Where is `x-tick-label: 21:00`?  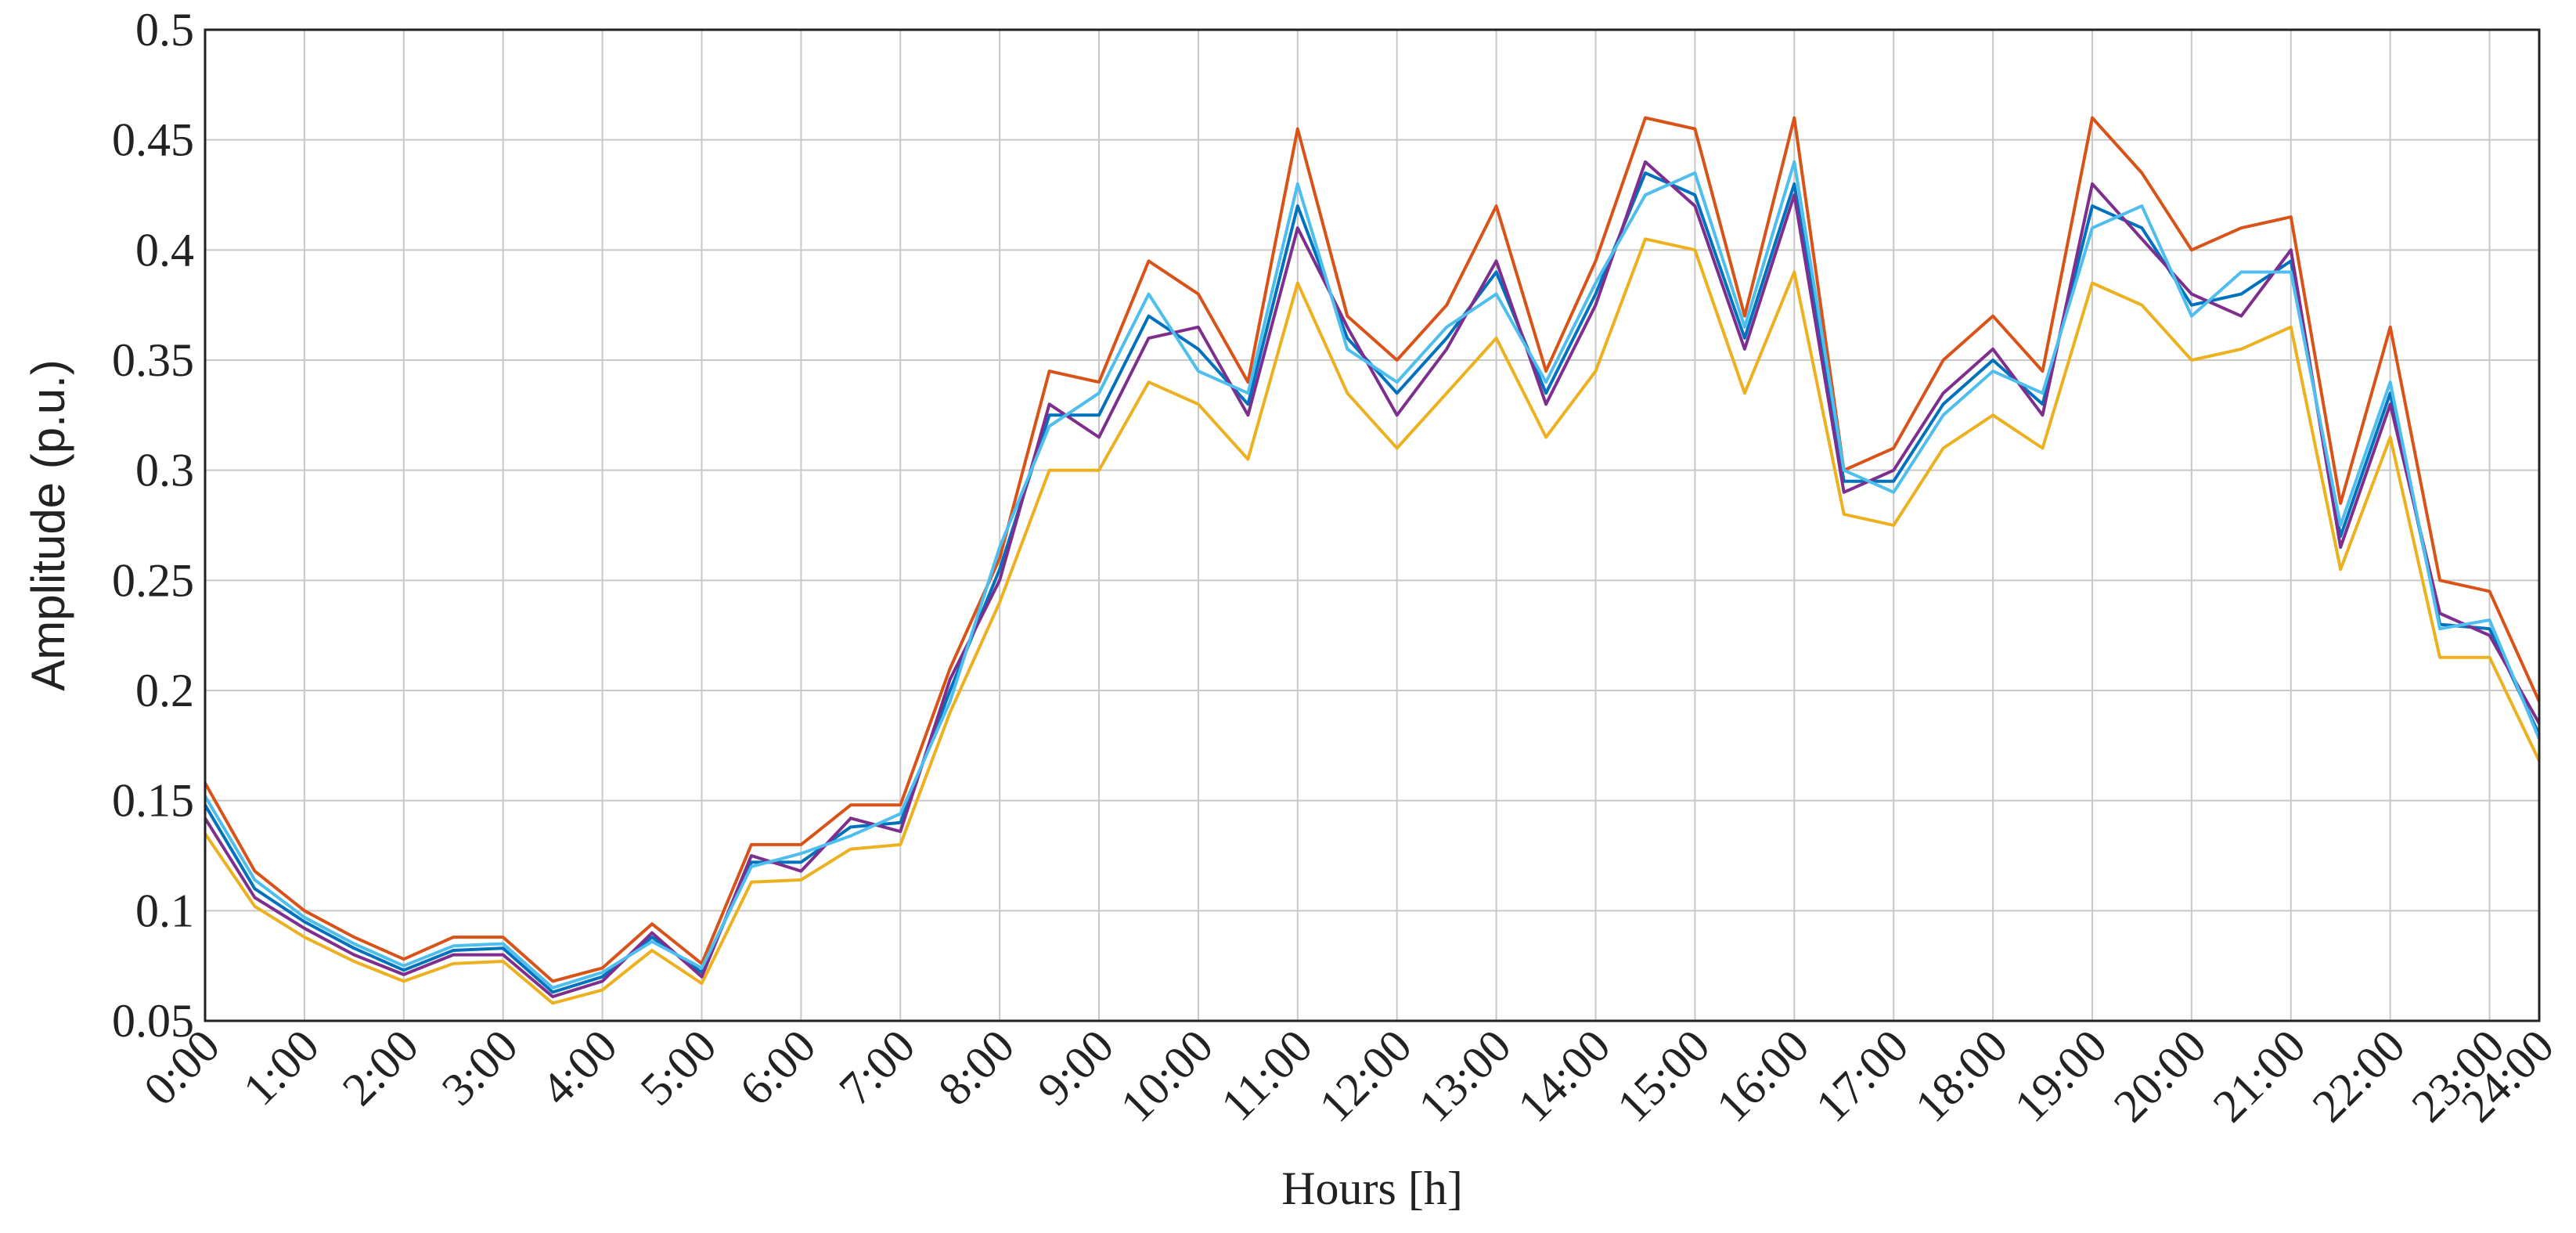 x-tick-label: 21:00 is located at coordinates (2259, 1076).